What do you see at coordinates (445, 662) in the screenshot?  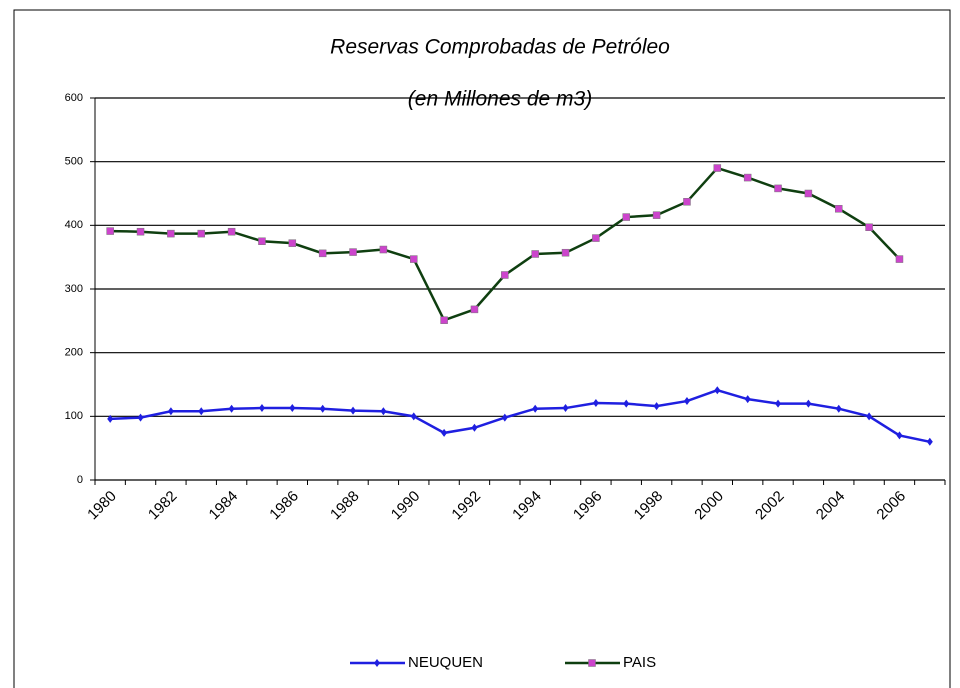 I see `legend-label: NEUQUEN` at bounding box center [445, 662].